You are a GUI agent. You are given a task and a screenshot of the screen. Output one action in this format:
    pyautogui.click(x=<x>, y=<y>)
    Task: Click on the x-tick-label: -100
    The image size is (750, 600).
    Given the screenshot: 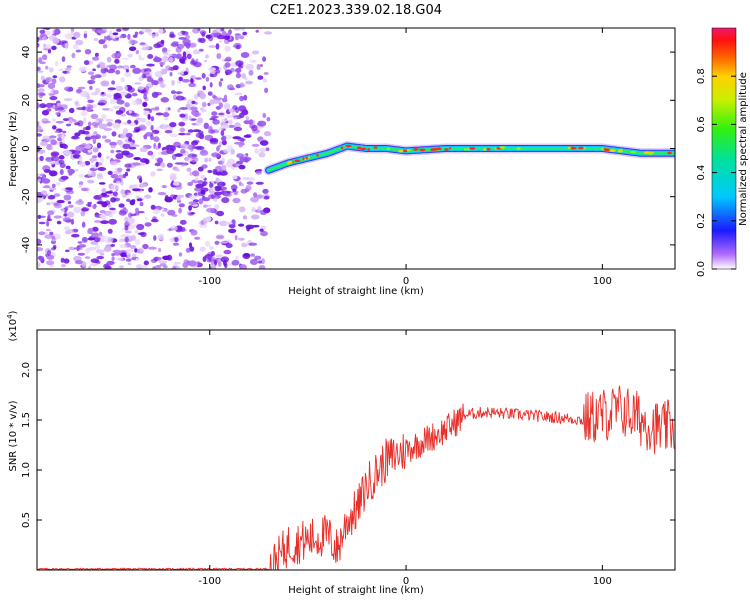 What is the action you would take?
    pyautogui.click(x=209, y=281)
    